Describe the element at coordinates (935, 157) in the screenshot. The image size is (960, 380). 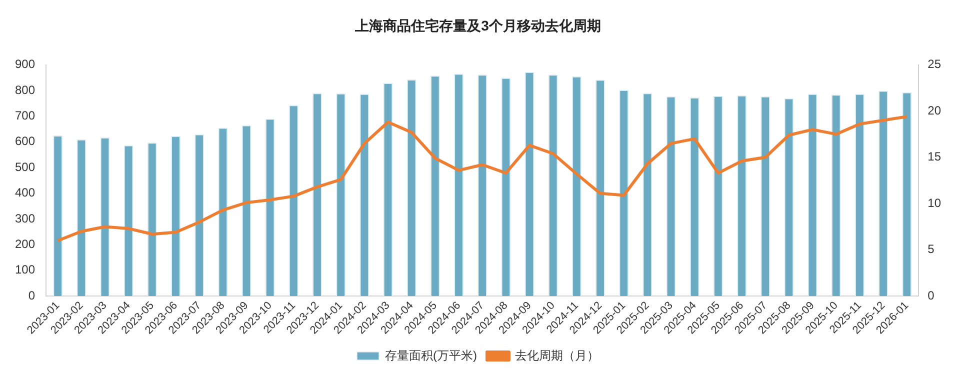
I see `y2-tick-label: 15` at that location.